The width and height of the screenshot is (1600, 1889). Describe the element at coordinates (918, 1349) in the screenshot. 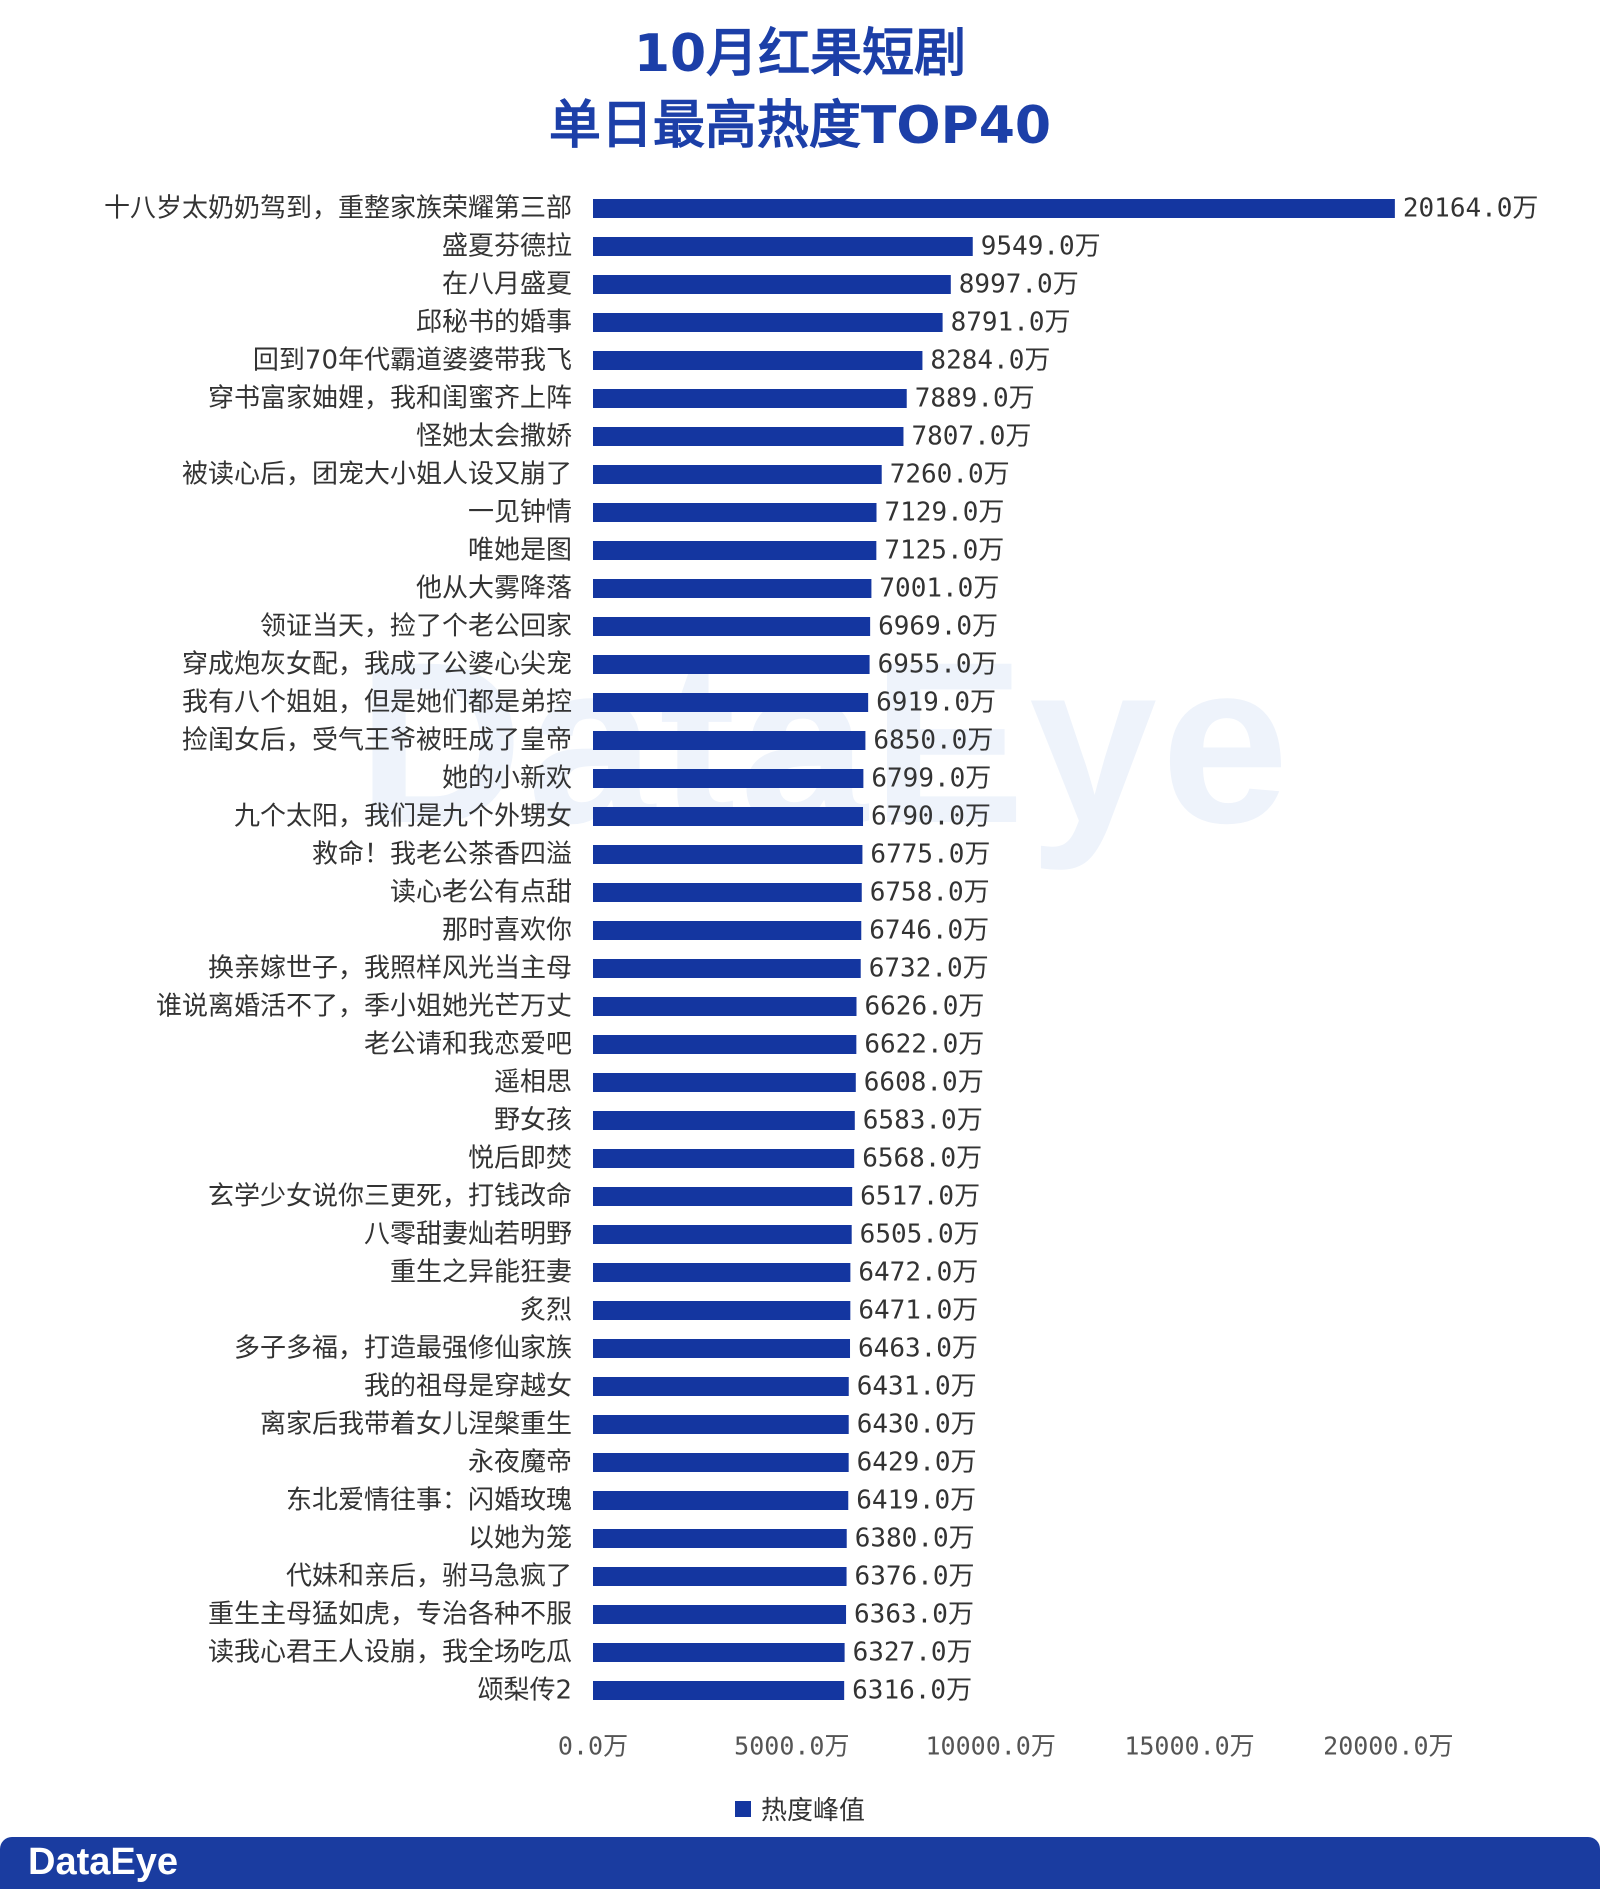

I see `data-label: 6463.0万` at that location.